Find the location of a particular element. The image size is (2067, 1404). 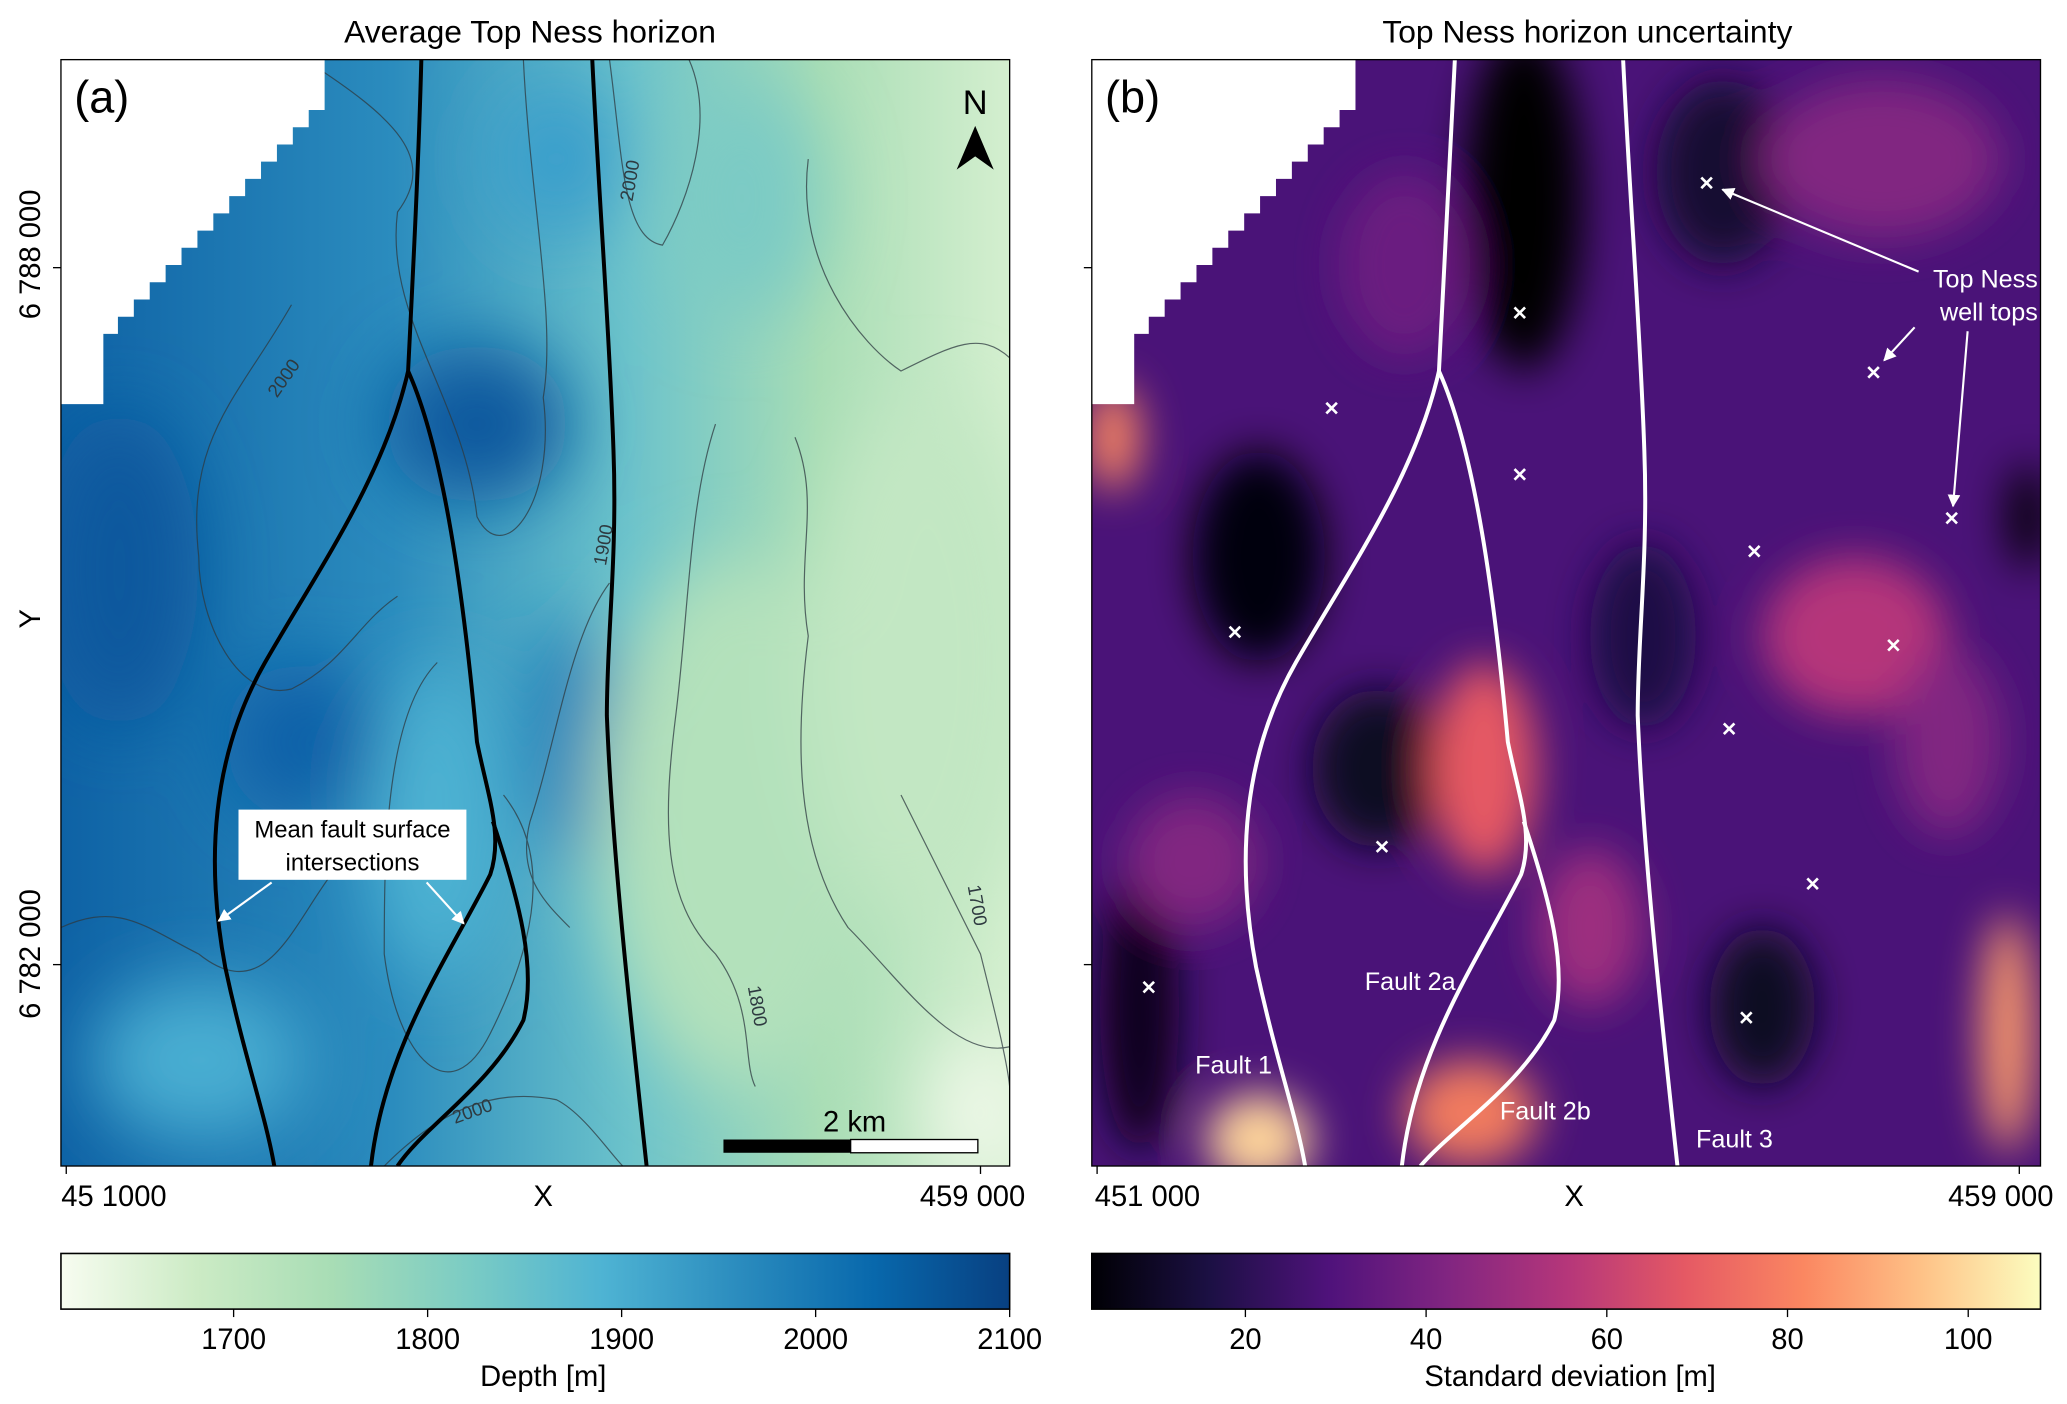

colorbar-tick-label: 2000 is located at coordinates (815, 1340).